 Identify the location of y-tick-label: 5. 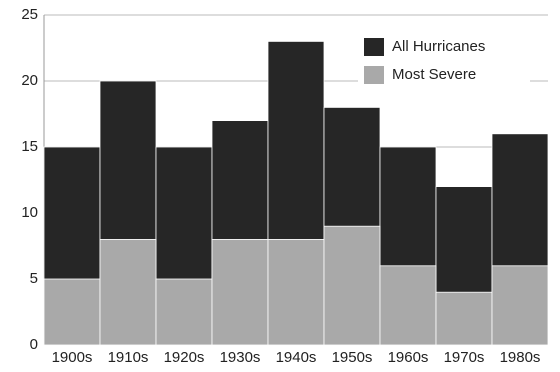
(34, 278).